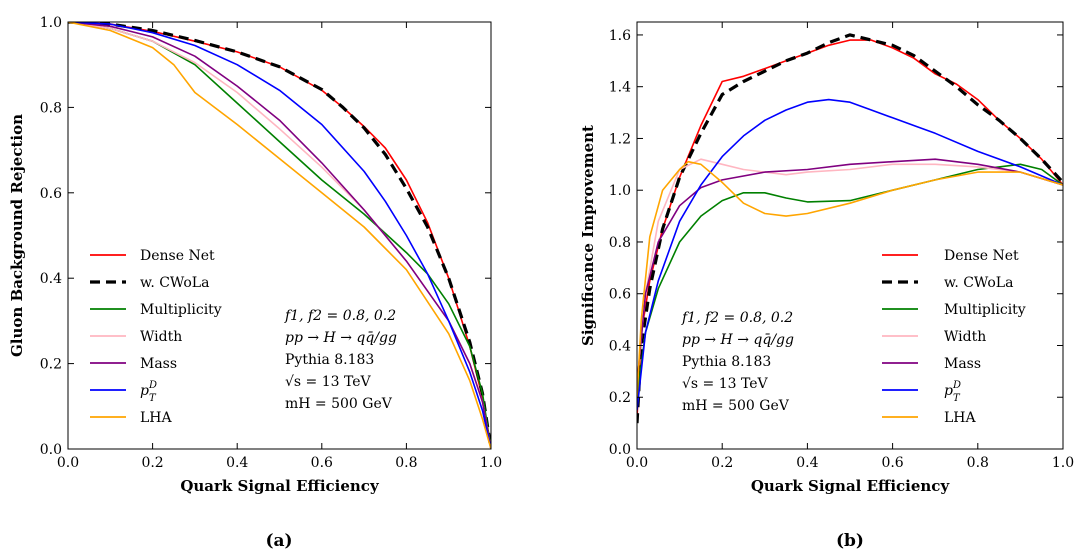  Describe the element at coordinates (620, 88) in the screenshot. I see `y-tick-label: 1.4` at that location.